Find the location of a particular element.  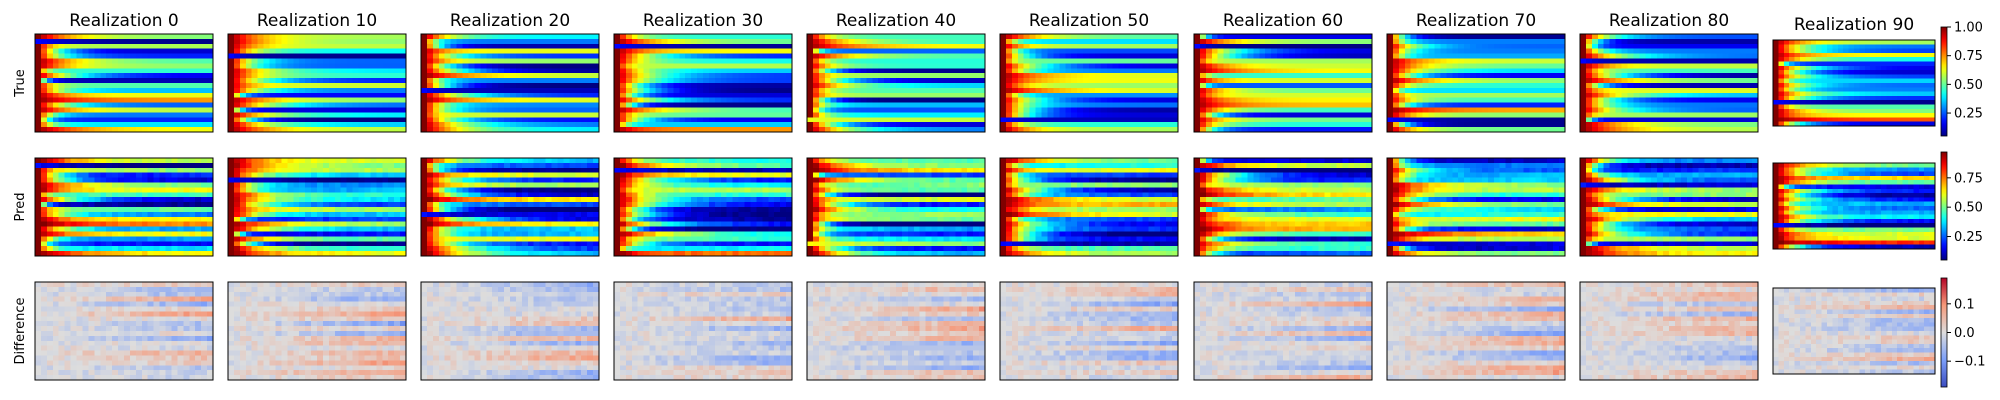

column-title-realization-20: Realization 20 is located at coordinates (510, 21).